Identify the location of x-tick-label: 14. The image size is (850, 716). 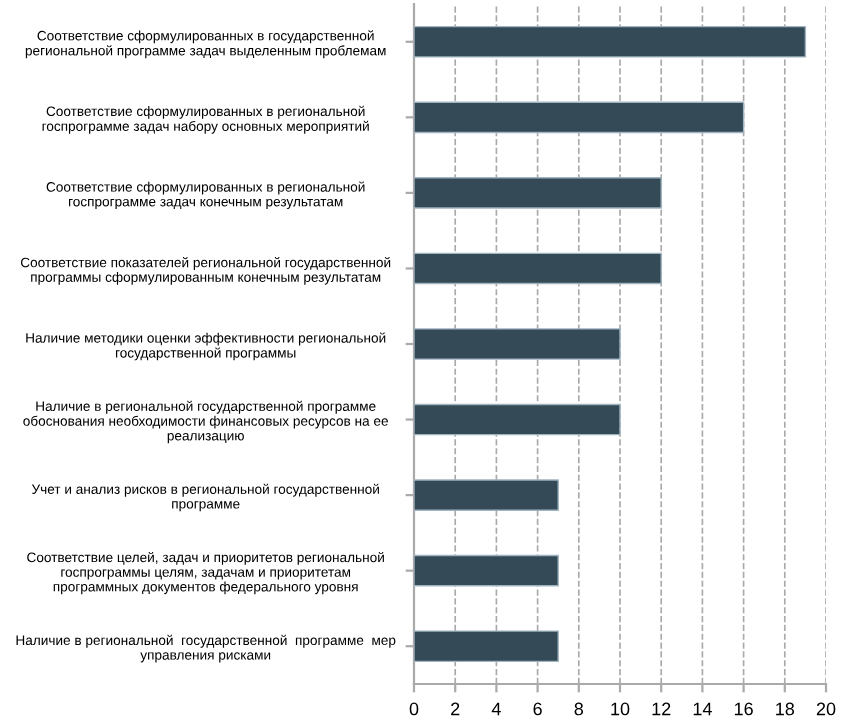
(702, 709).